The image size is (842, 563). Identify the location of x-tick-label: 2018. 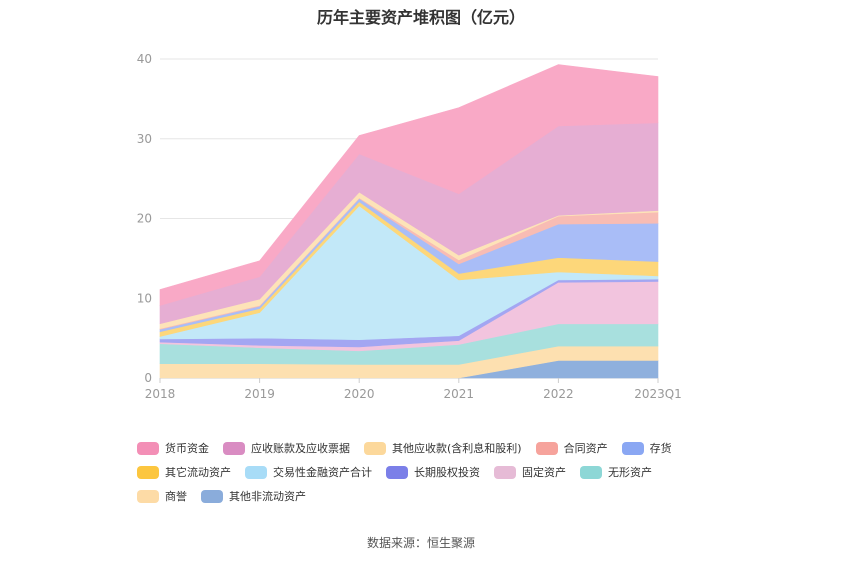
(160, 394).